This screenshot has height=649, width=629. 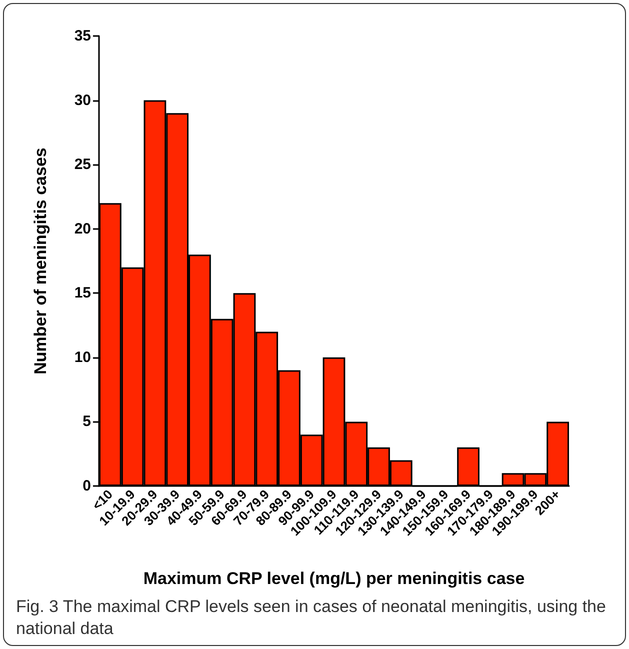 What do you see at coordinates (82, 357) in the screenshot?
I see `y-tick-label: 10` at bounding box center [82, 357].